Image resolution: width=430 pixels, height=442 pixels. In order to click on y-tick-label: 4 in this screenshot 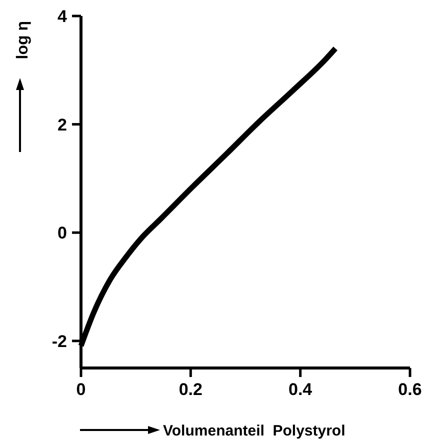, I will do `click(63, 16)`.